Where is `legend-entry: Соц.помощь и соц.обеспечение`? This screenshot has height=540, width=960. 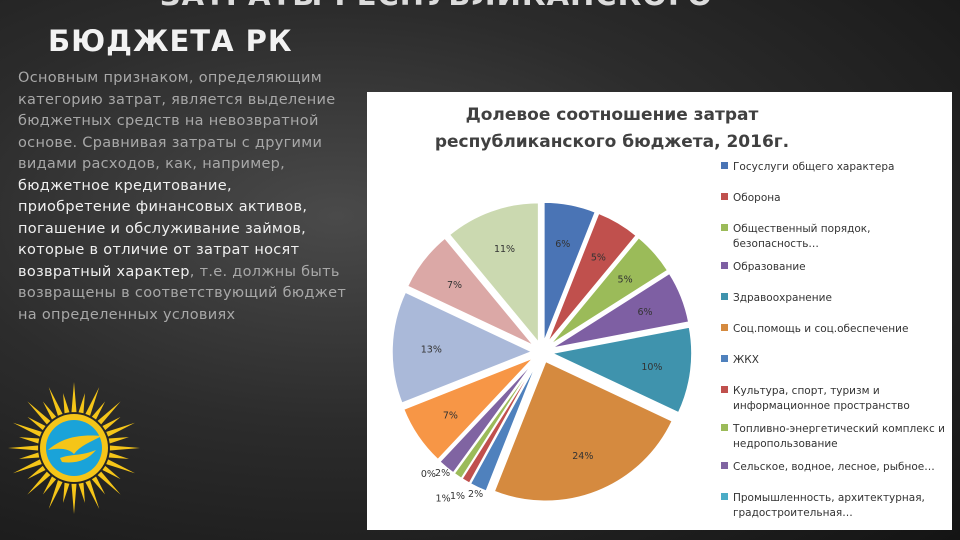
legend-entry: Соц.помощь и соц.обеспечение is located at coordinates (820, 329).